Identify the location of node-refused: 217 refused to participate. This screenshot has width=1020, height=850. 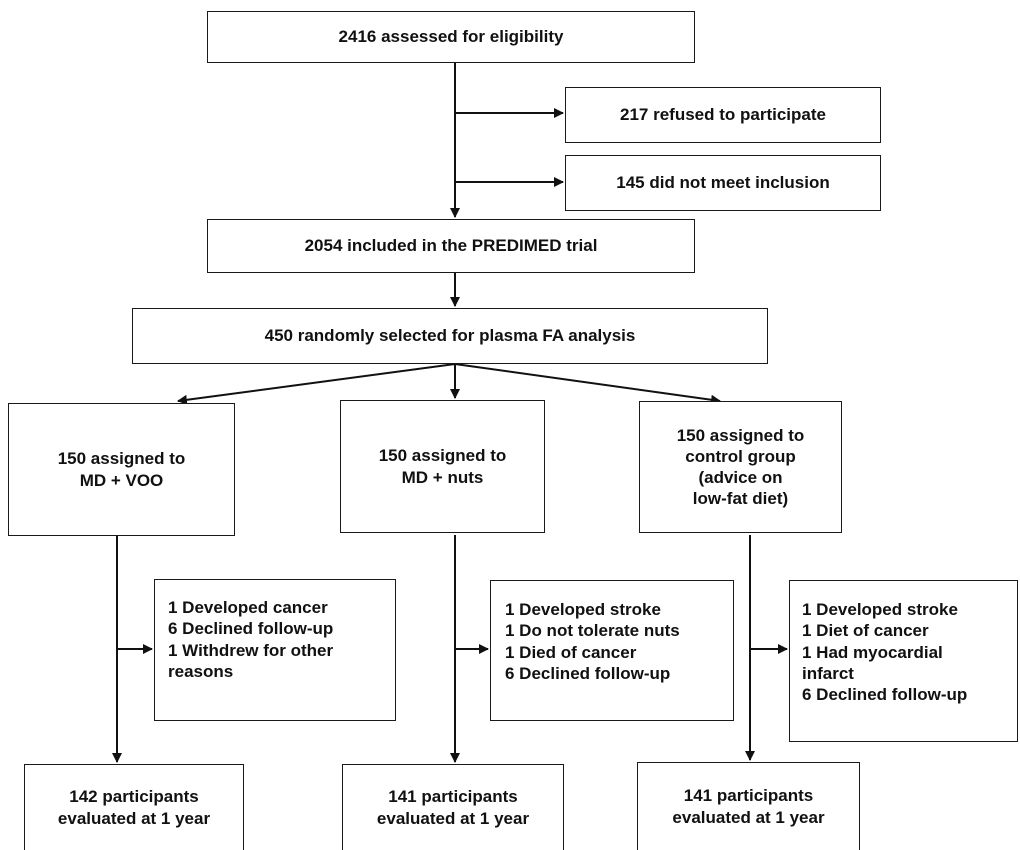
(723, 115).